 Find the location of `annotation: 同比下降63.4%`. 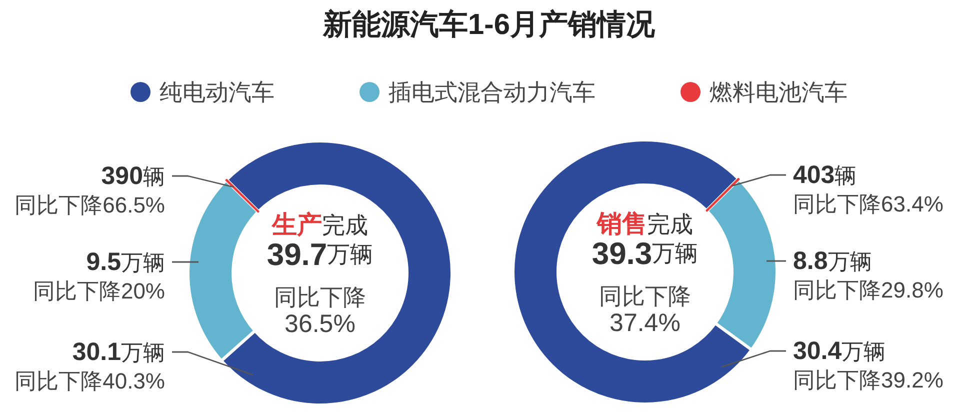

annotation: 同比下降63.4% is located at coordinates (868, 204).